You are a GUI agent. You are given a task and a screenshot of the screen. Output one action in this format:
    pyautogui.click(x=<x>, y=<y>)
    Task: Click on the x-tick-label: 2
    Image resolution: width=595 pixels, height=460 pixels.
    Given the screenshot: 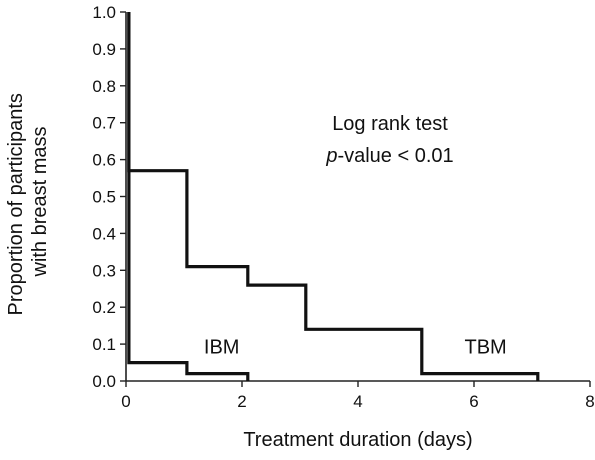 What is the action you would take?
    pyautogui.click(x=241, y=401)
    